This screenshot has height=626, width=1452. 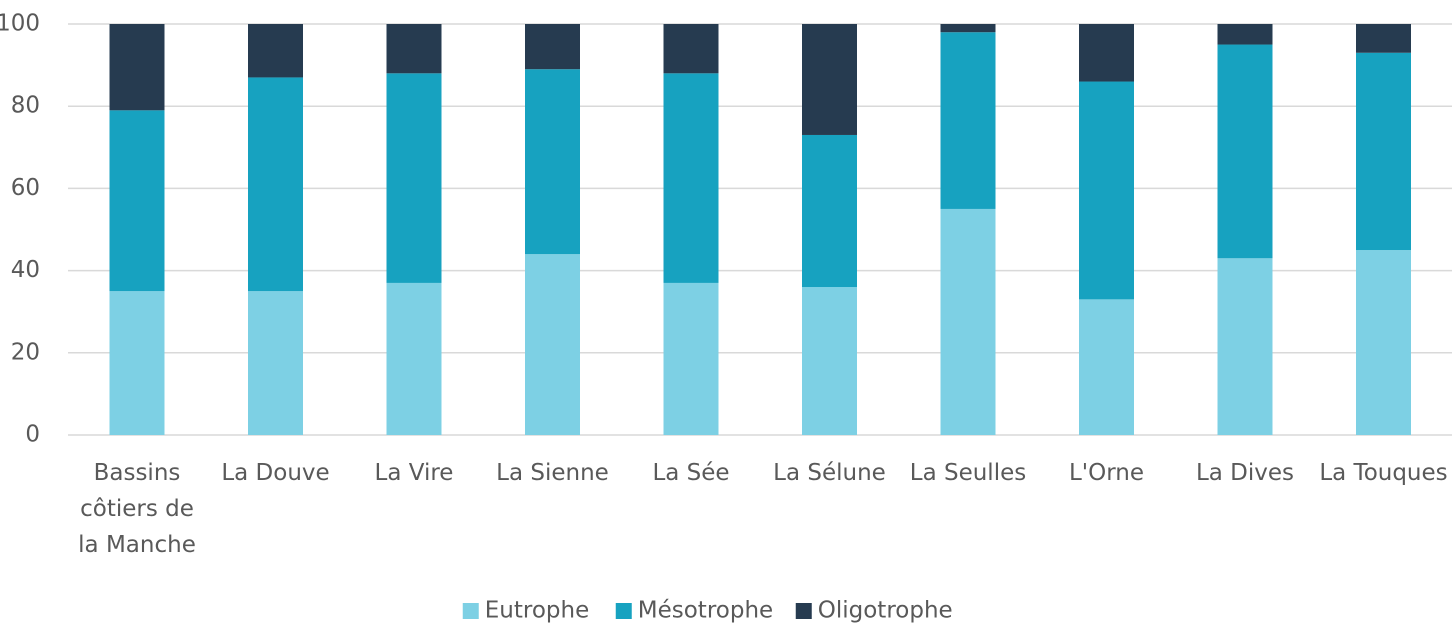 What do you see at coordinates (25, 188) in the screenshot?
I see `y-tick-label: 60` at bounding box center [25, 188].